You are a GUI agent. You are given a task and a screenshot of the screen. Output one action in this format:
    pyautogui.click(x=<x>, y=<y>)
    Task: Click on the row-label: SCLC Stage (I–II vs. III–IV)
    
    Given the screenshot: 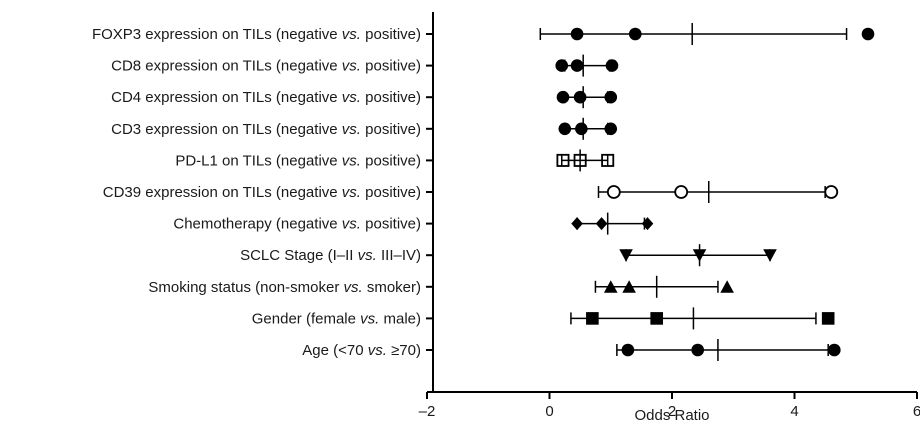 What is the action you would take?
    pyautogui.click(x=330, y=255)
    